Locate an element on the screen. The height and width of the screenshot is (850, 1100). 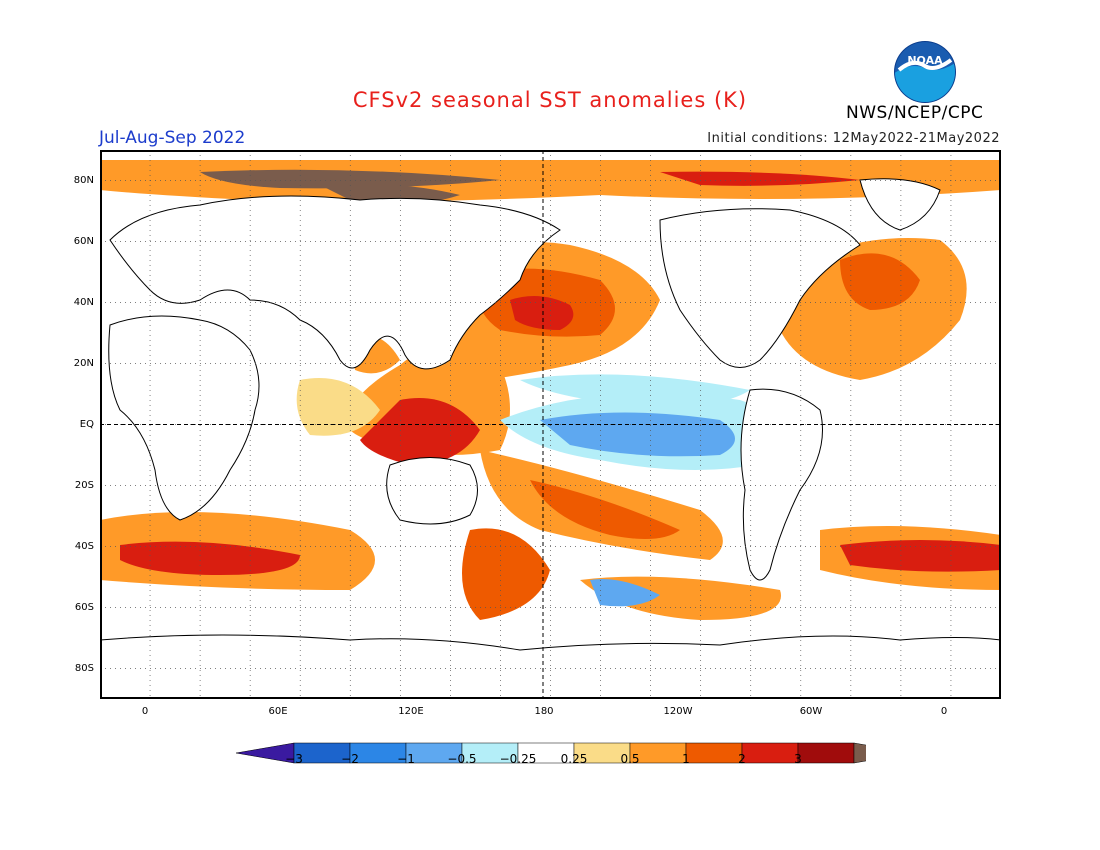
logo-text: NOAA is located at coordinates (925, 60).